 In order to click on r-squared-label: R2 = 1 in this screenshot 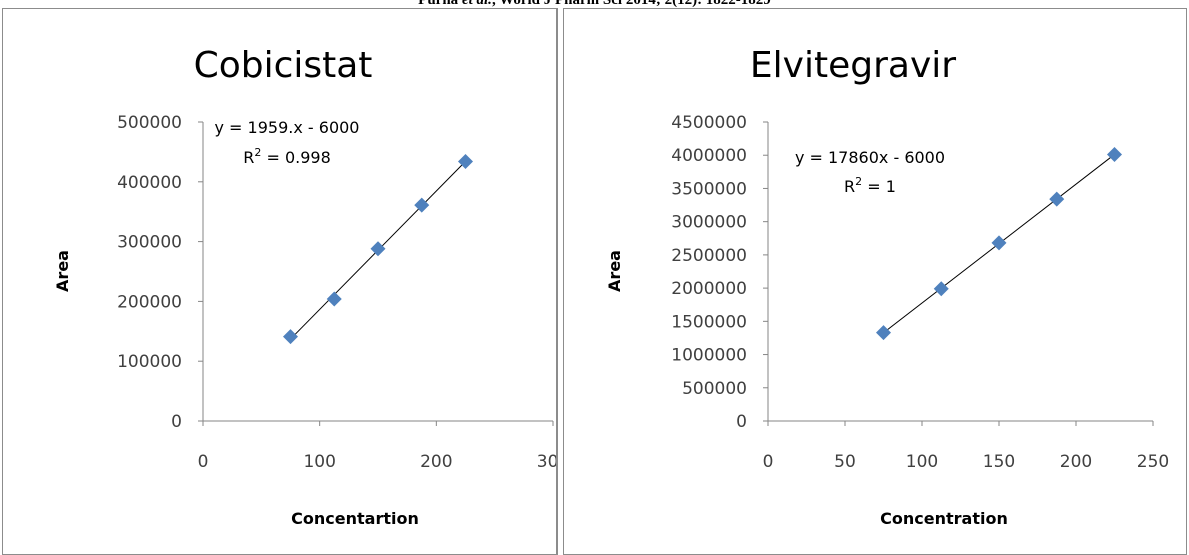, I will do `click(870, 185)`.